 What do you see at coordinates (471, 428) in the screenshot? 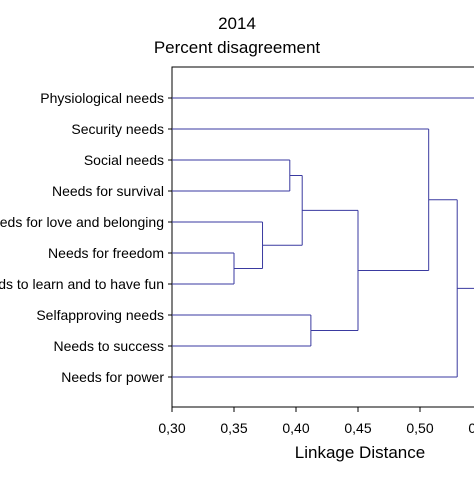
I see `x-tick-label: 0,55` at bounding box center [471, 428].